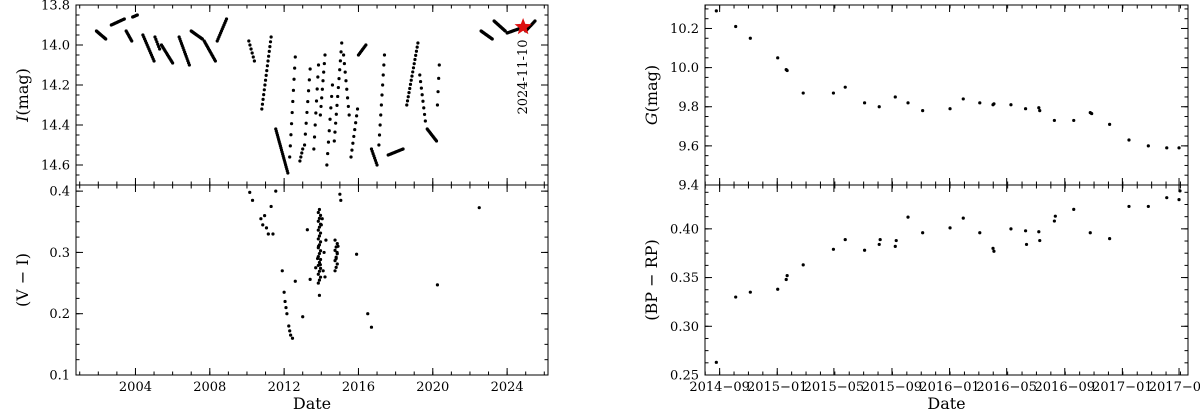 This screenshot has height=413, width=1200. What do you see at coordinates (312, 403) in the screenshot?
I see `x-axis-label: Date` at bounding box center [312, 403].